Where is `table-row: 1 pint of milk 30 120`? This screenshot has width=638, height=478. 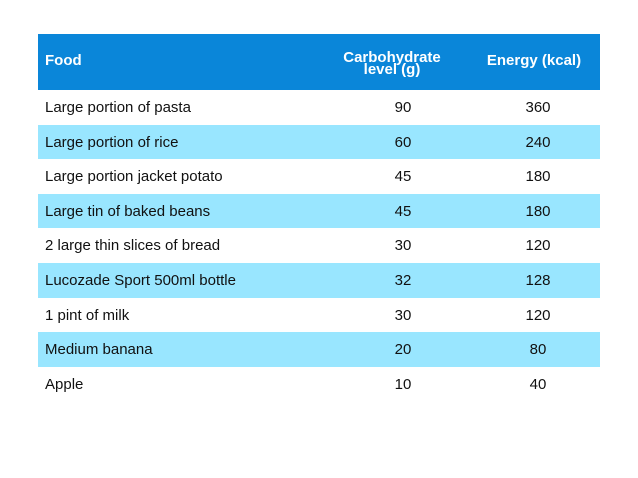 table-row: 1 pint of milk 30 120 is located at coordinates (319, 315).